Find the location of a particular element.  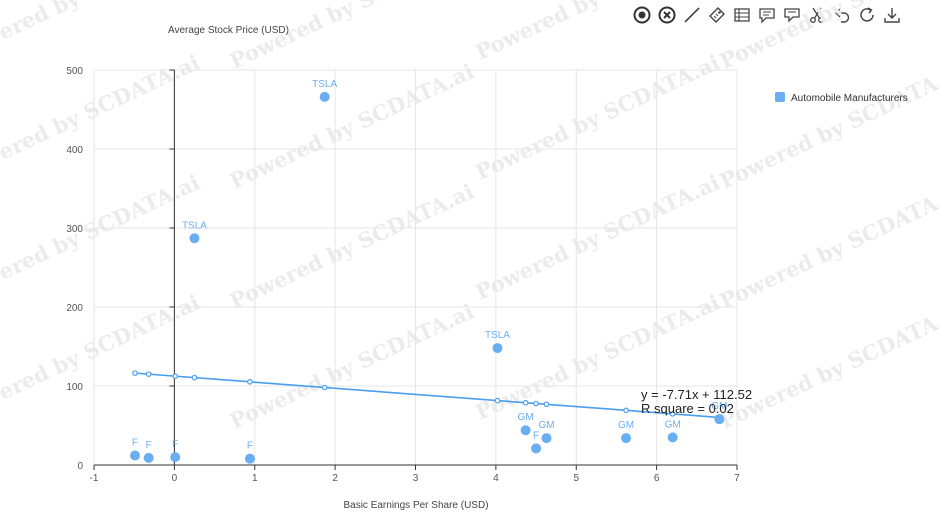

comment-icon is located at coordinates (766, 15).